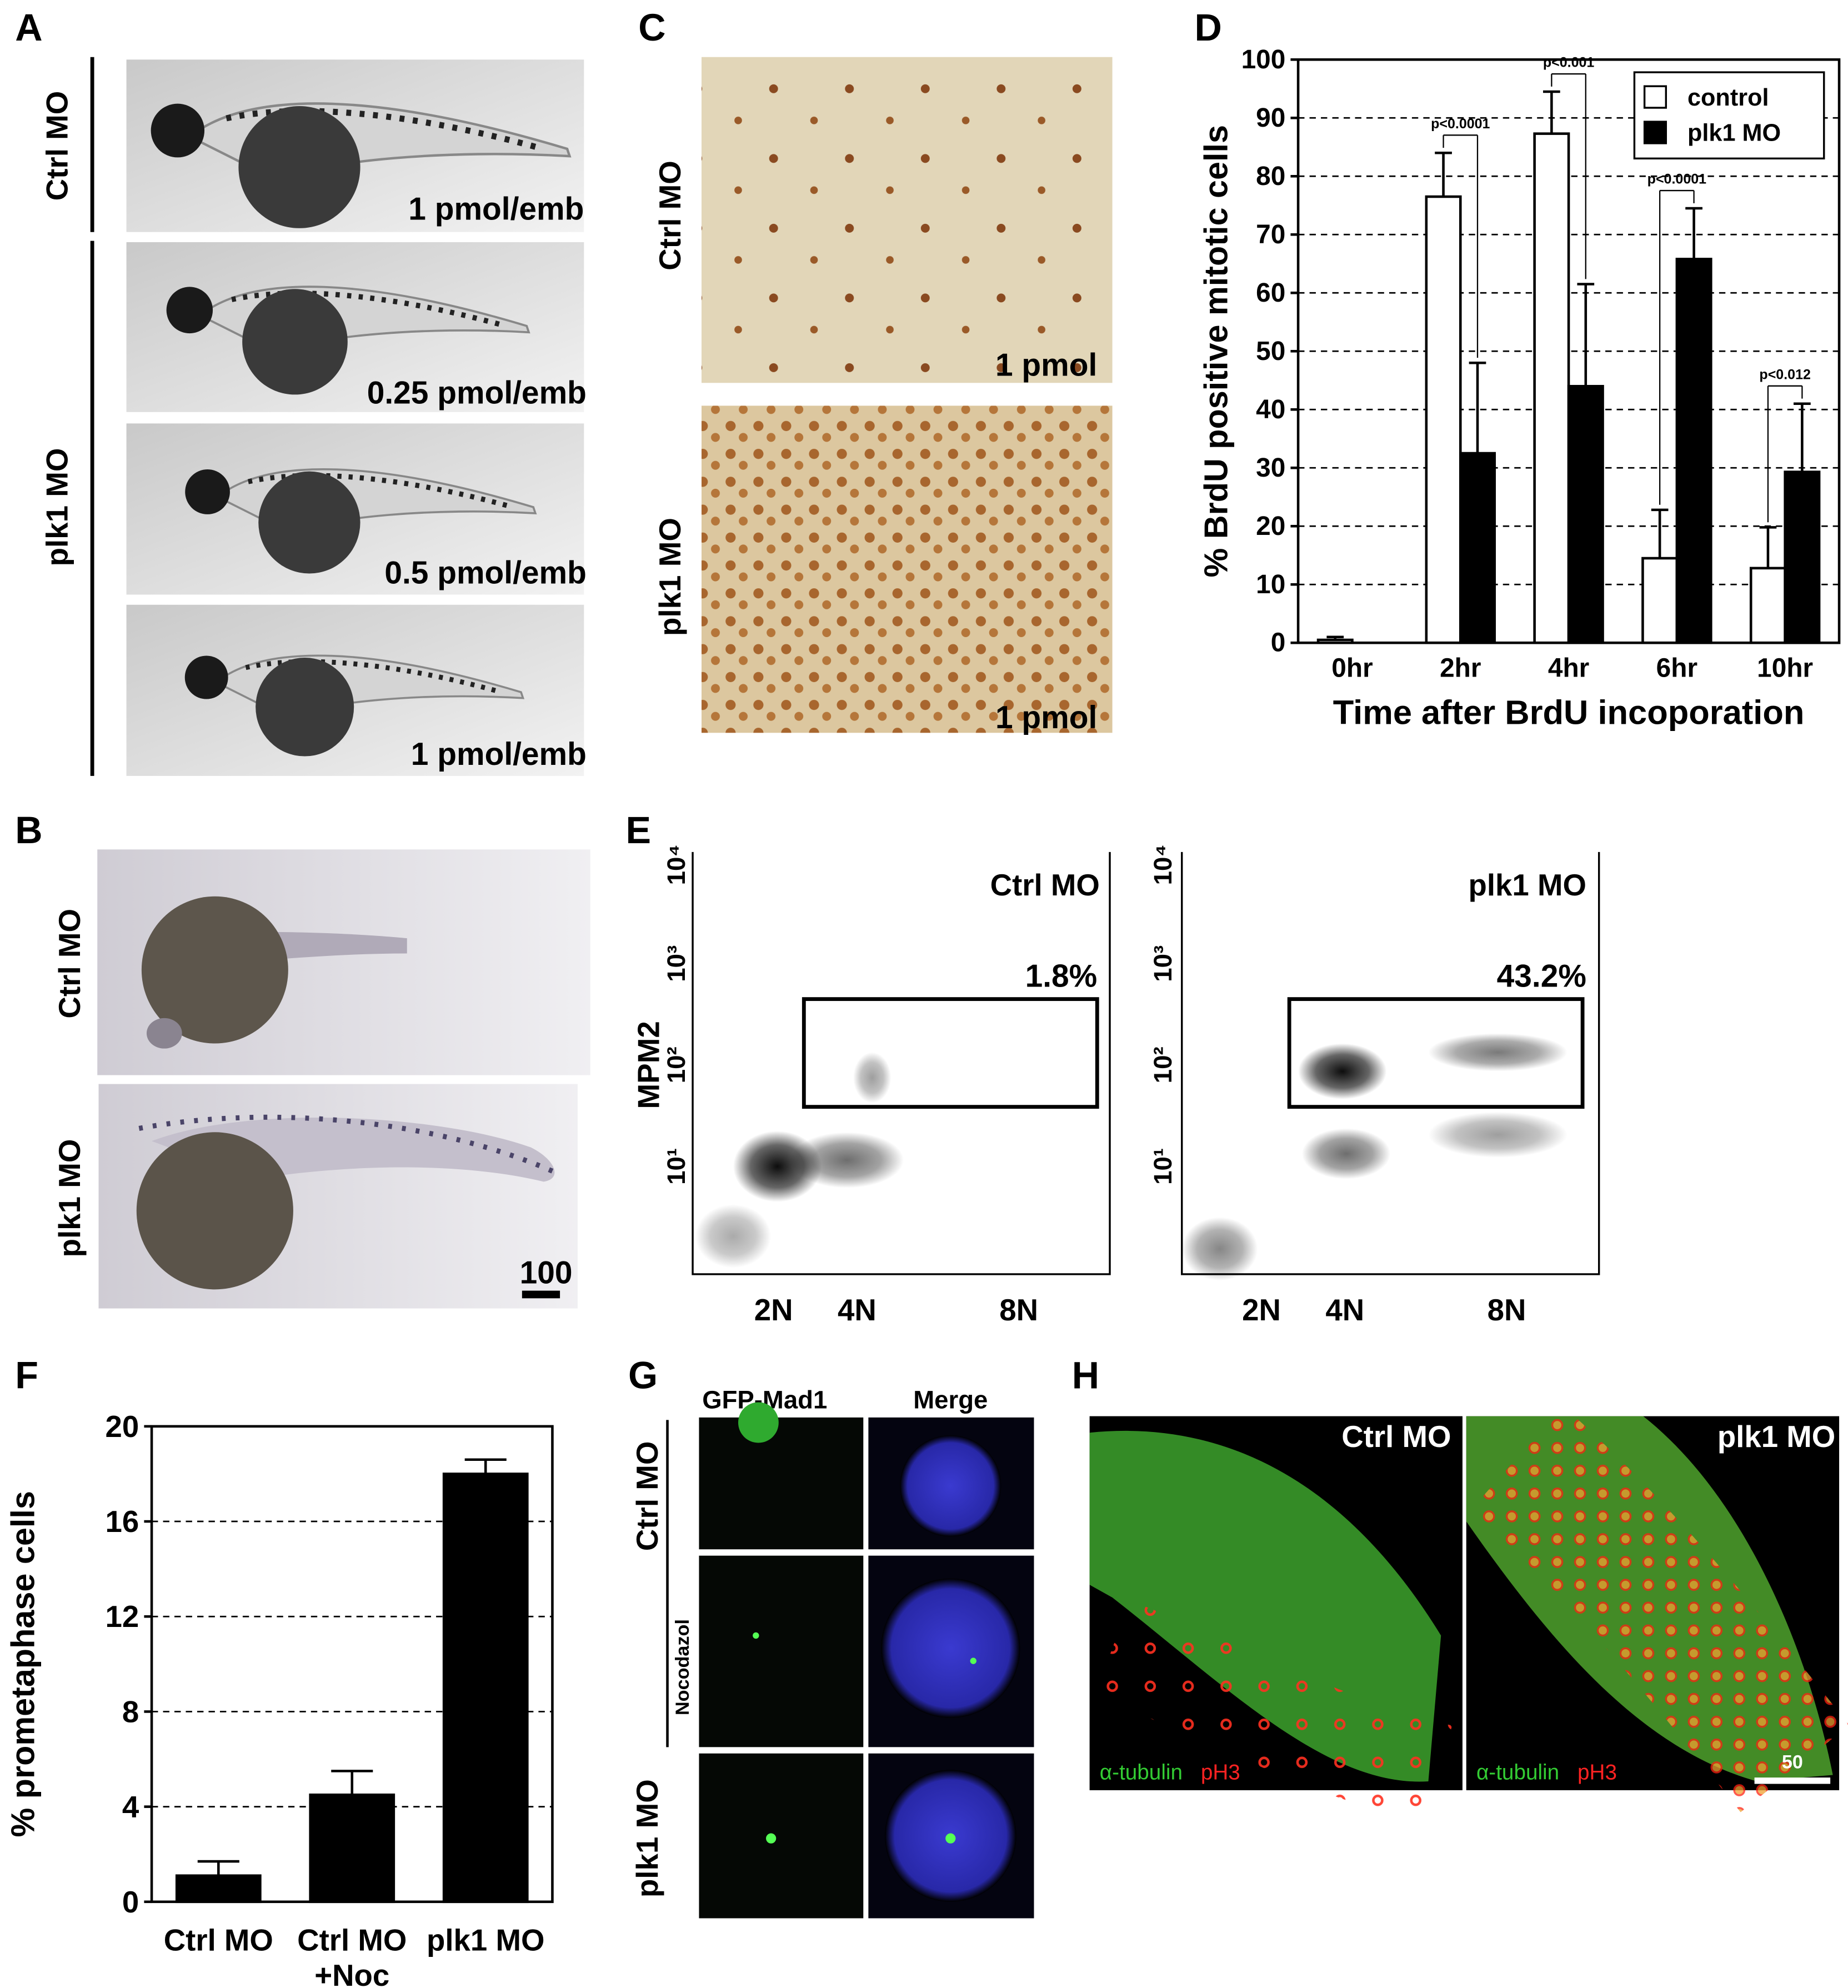 Image resolution: width=1848 pixels, height=1988 pixels. I want to click on x-tick-label: 4hr, so click(1568, 668).